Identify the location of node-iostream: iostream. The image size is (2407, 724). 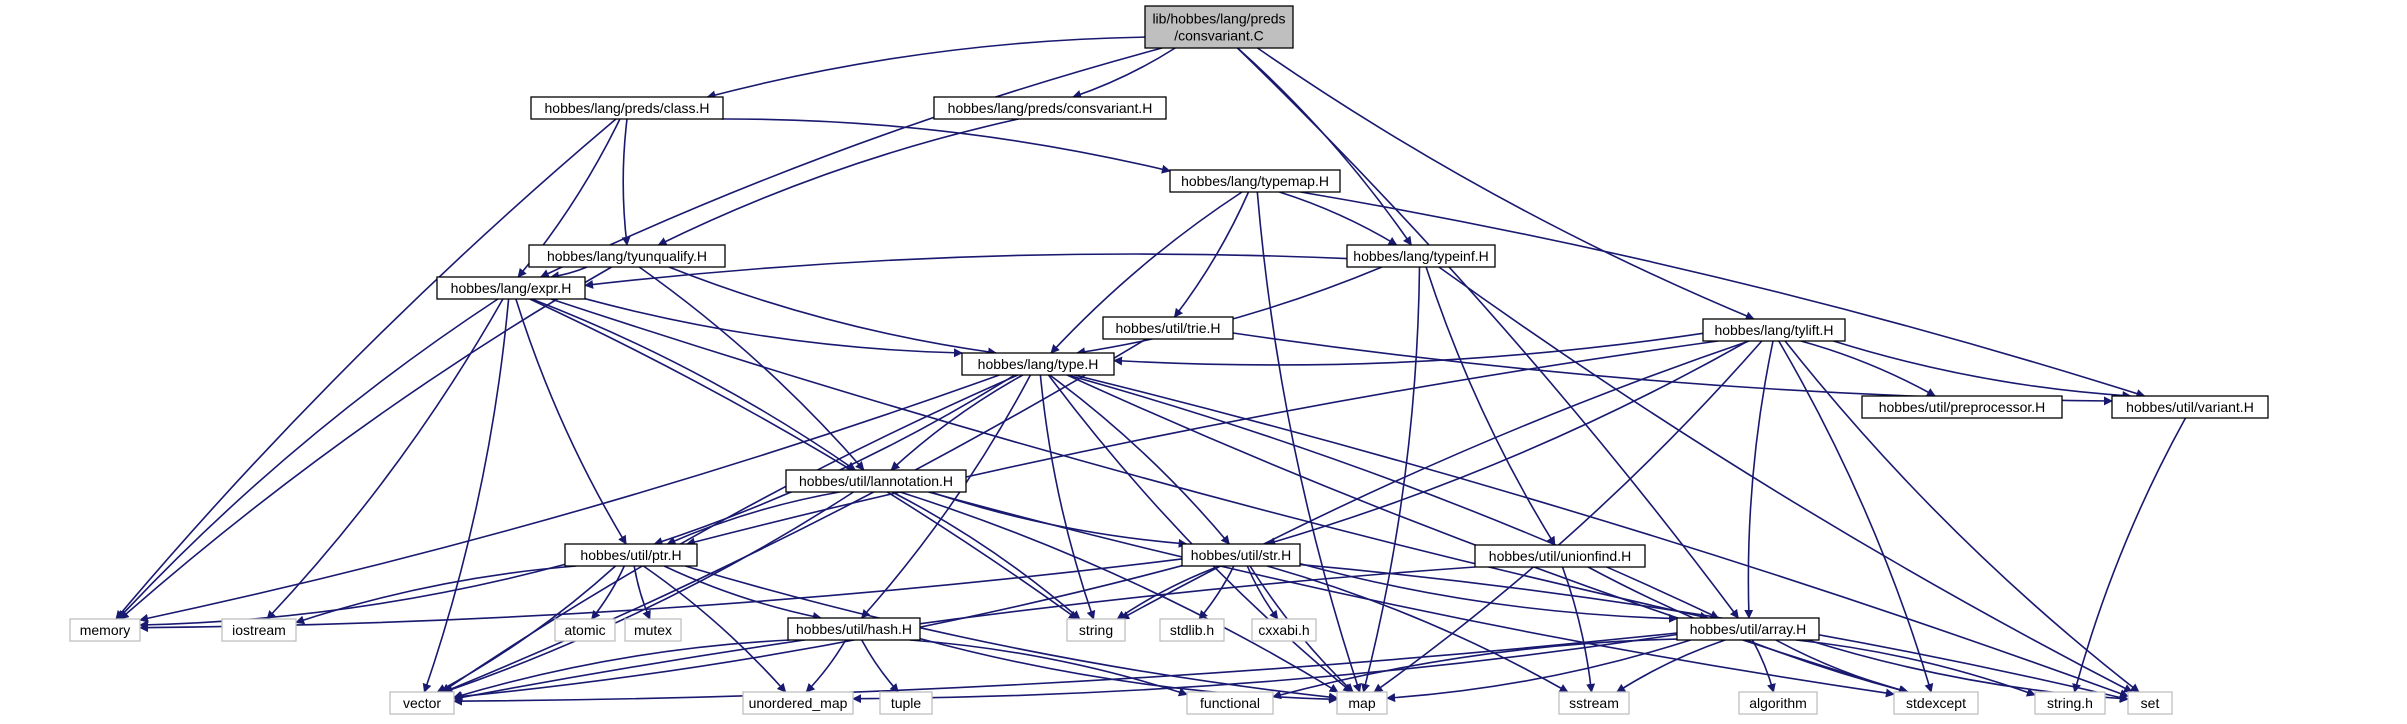
(259, 630).